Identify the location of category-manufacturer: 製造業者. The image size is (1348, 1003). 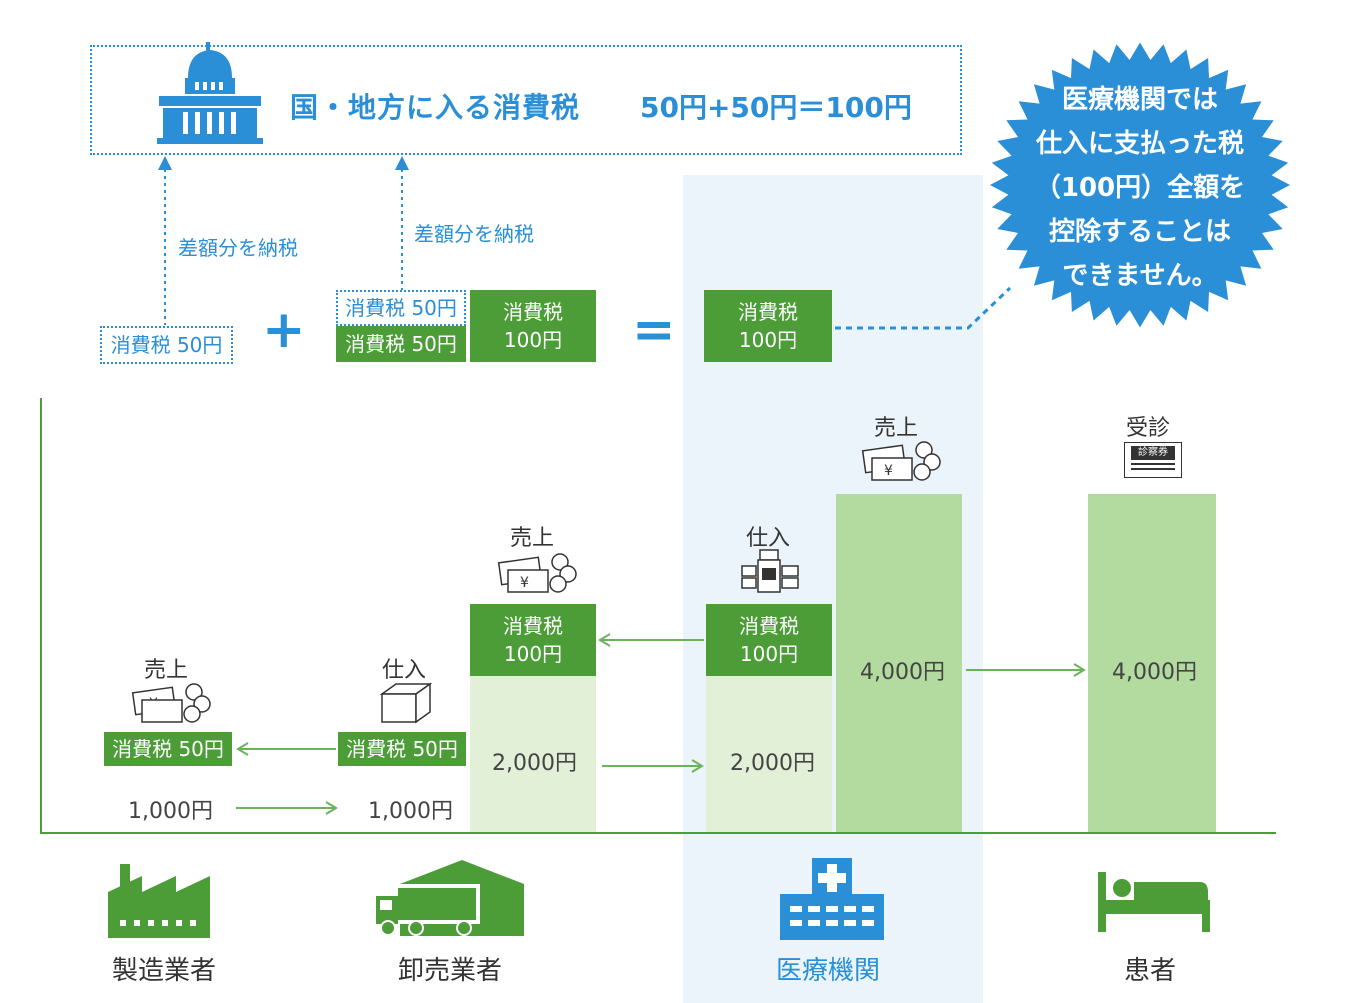
(164, 971).